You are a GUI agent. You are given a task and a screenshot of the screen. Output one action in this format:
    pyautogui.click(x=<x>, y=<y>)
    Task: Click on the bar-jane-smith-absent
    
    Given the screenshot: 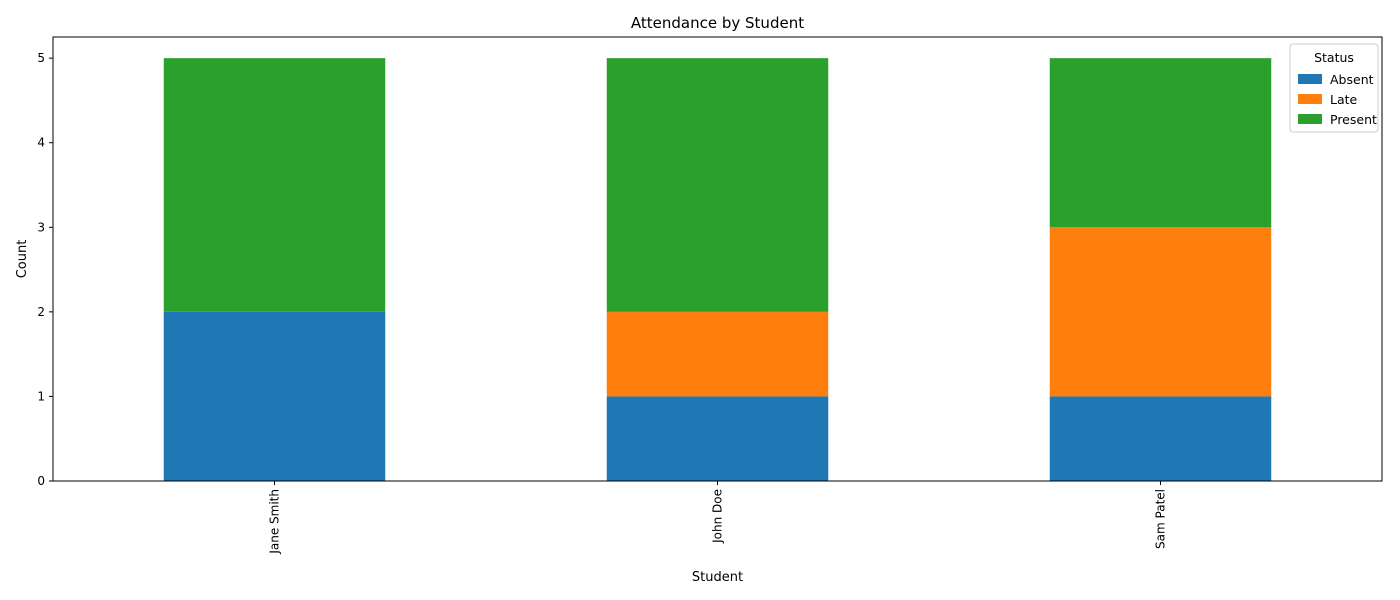 What is the action you would take?
    pyautogui.click(x=274, y=396)
    